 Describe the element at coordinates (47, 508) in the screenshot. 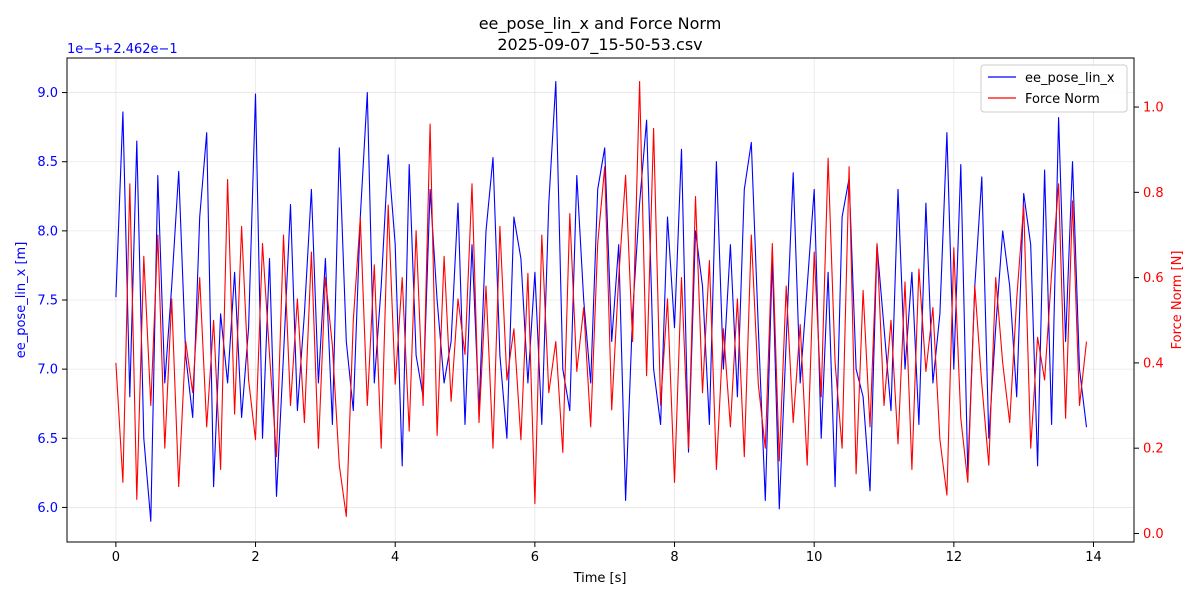

I see `left-y-tick-label: 6.0` at that location.